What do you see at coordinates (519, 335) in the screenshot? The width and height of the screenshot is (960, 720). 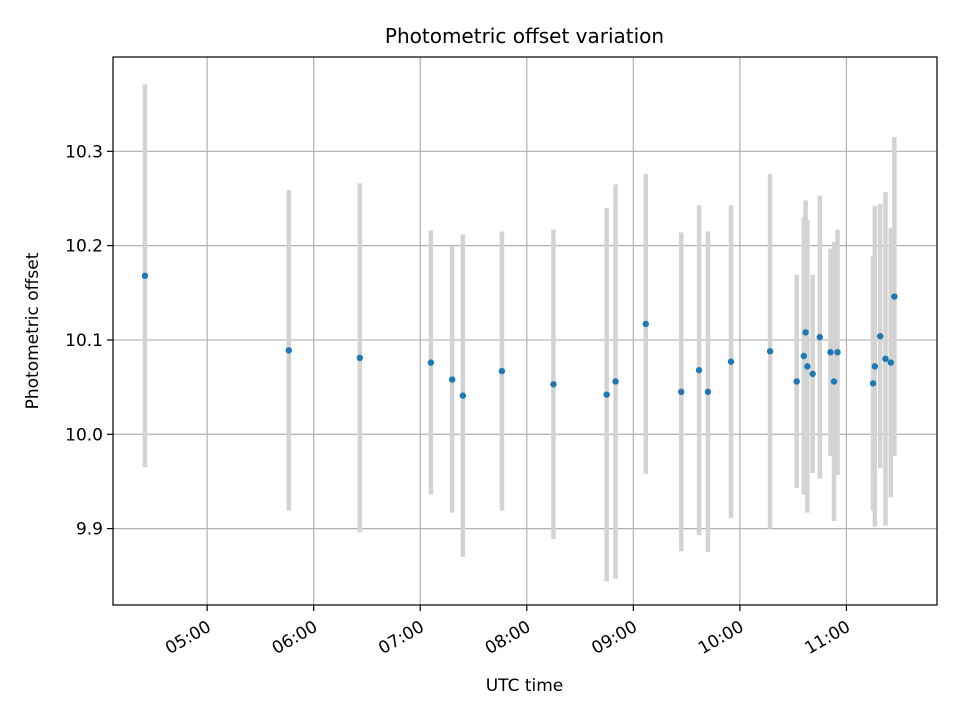 I see `data-points` at bounding box center [519, 335].